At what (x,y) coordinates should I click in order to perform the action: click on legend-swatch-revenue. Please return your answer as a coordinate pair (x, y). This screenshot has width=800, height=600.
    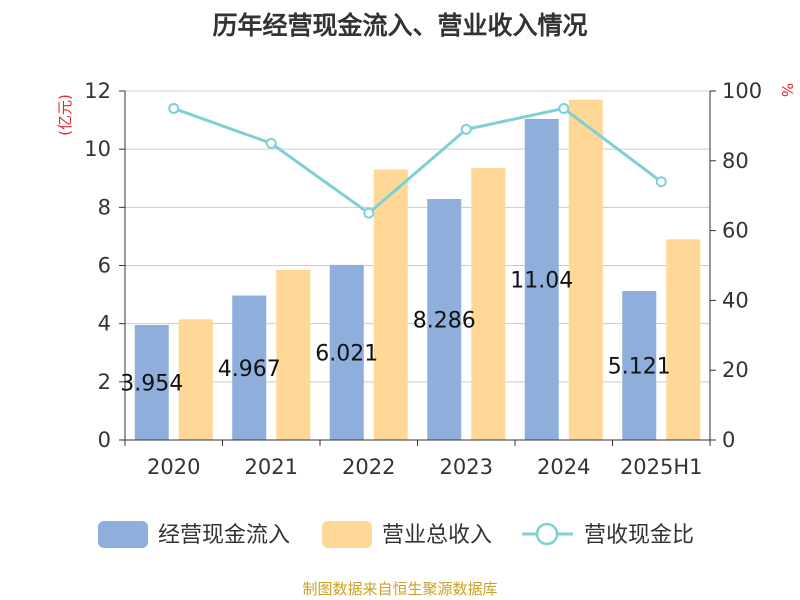
    Looking at the image, I should click on (347, 534).